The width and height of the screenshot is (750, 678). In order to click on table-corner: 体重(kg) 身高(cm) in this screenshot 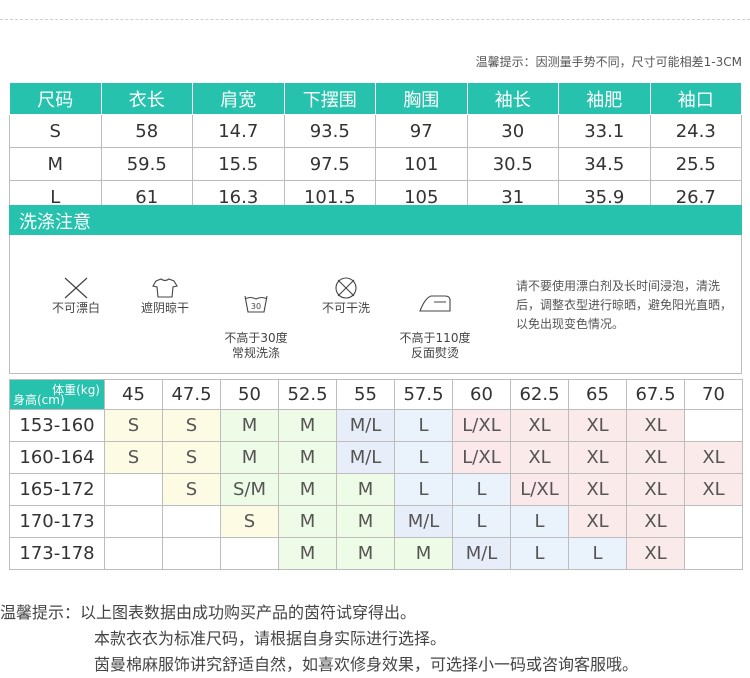, I will do `click(57, 394)`.